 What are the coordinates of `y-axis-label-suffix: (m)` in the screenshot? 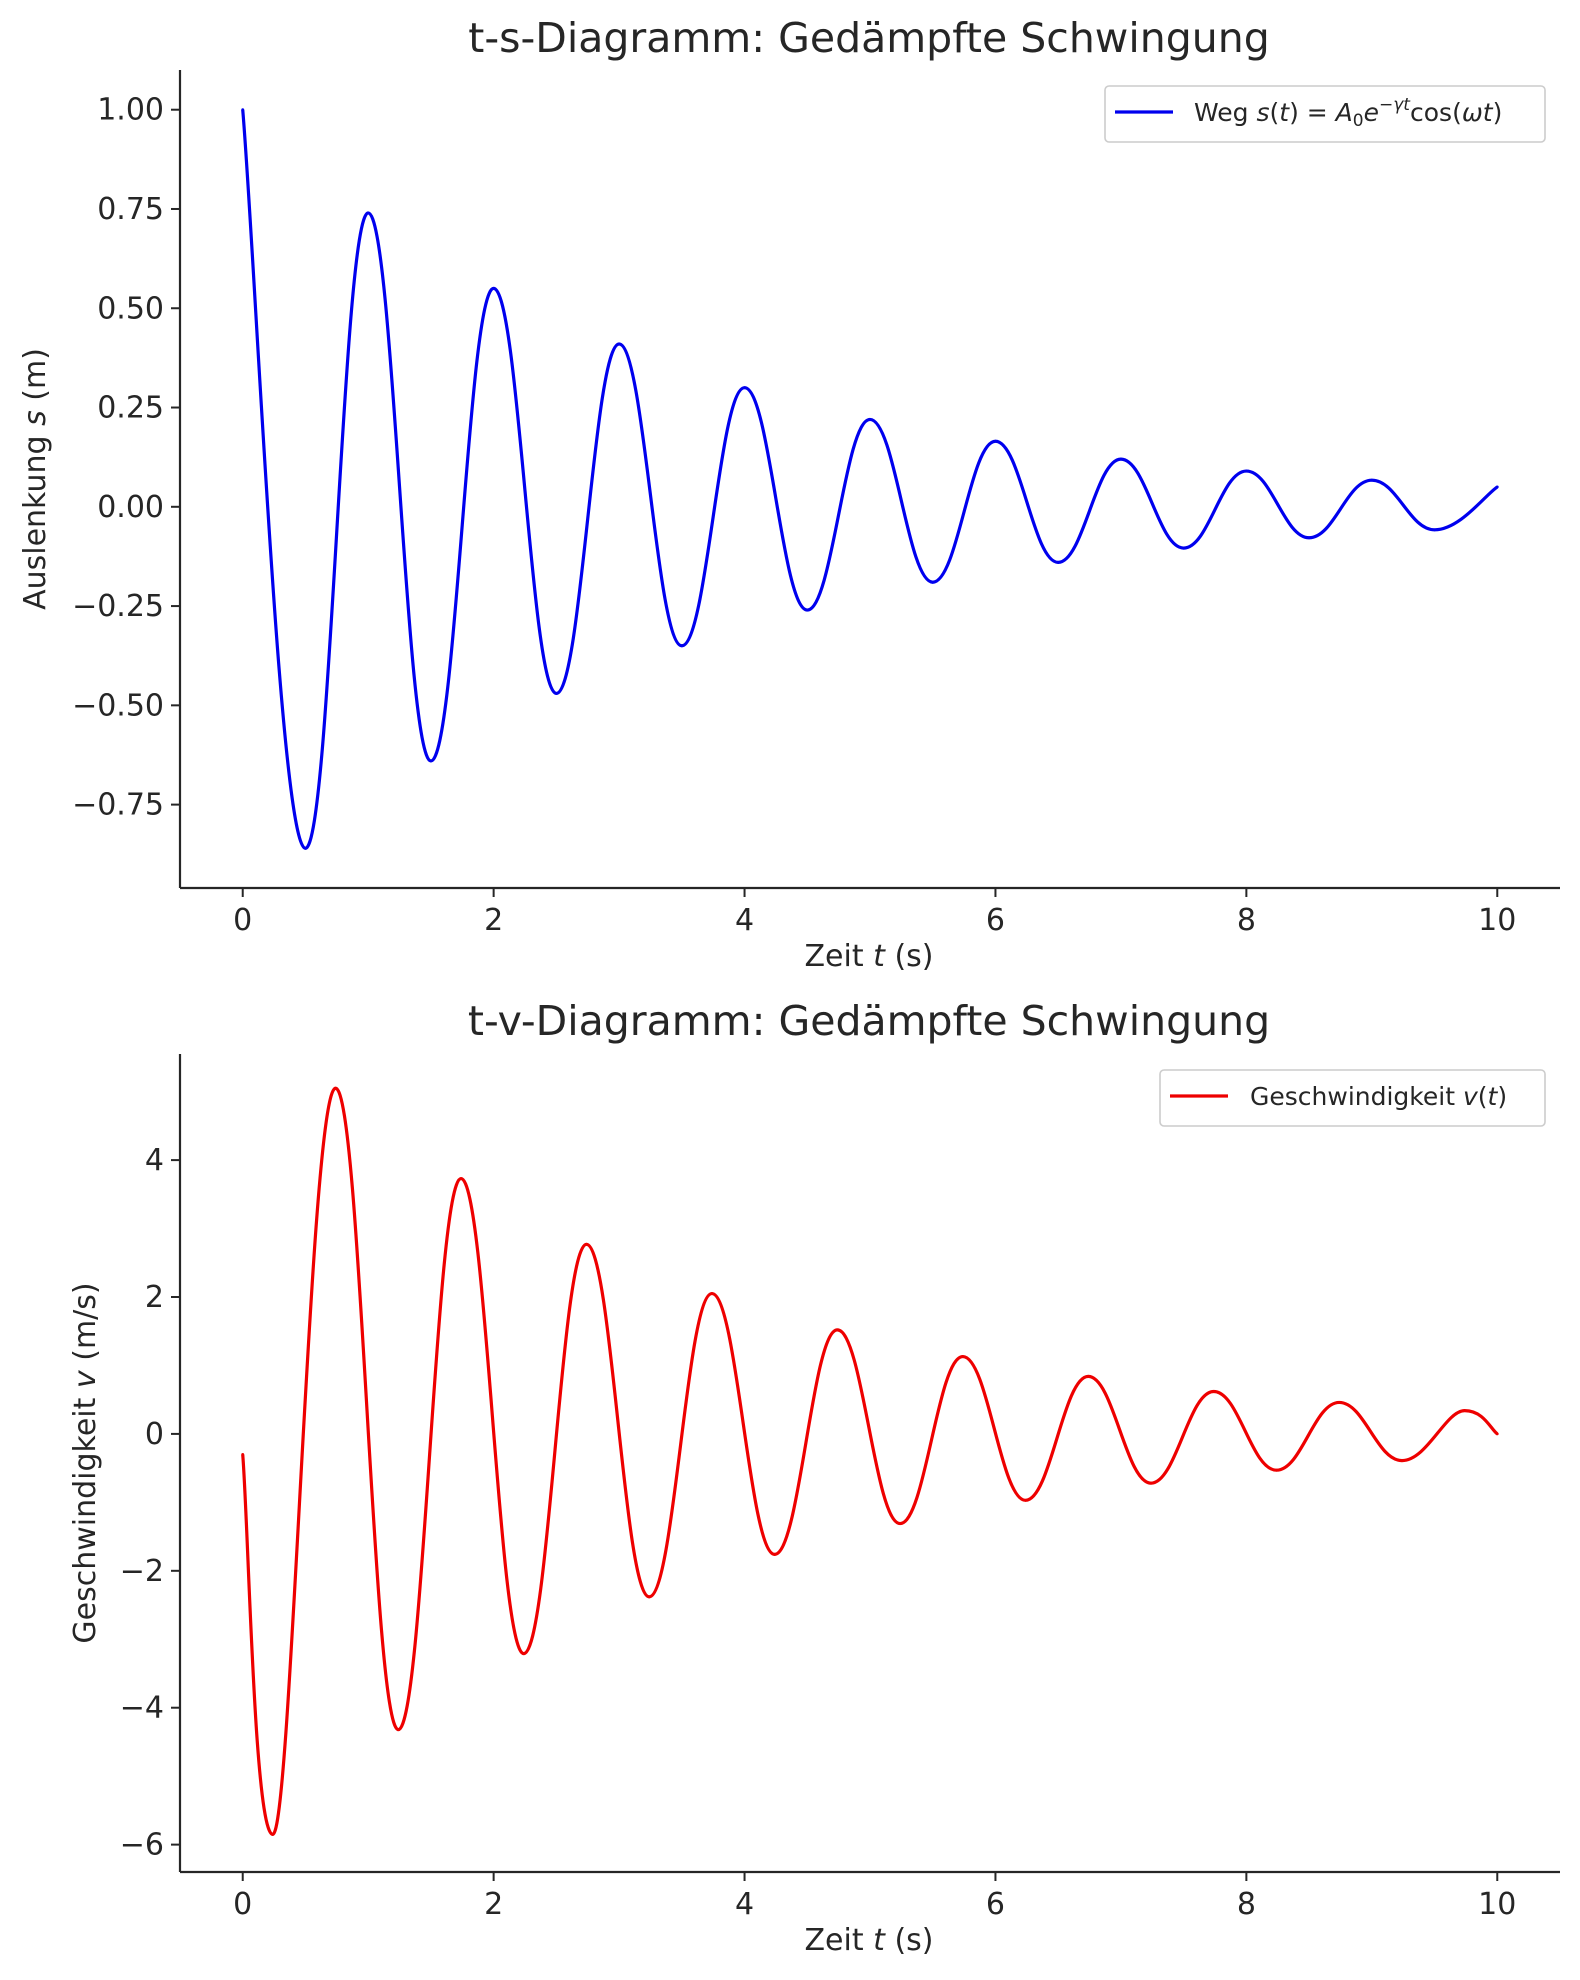 It's located at (35, 379).